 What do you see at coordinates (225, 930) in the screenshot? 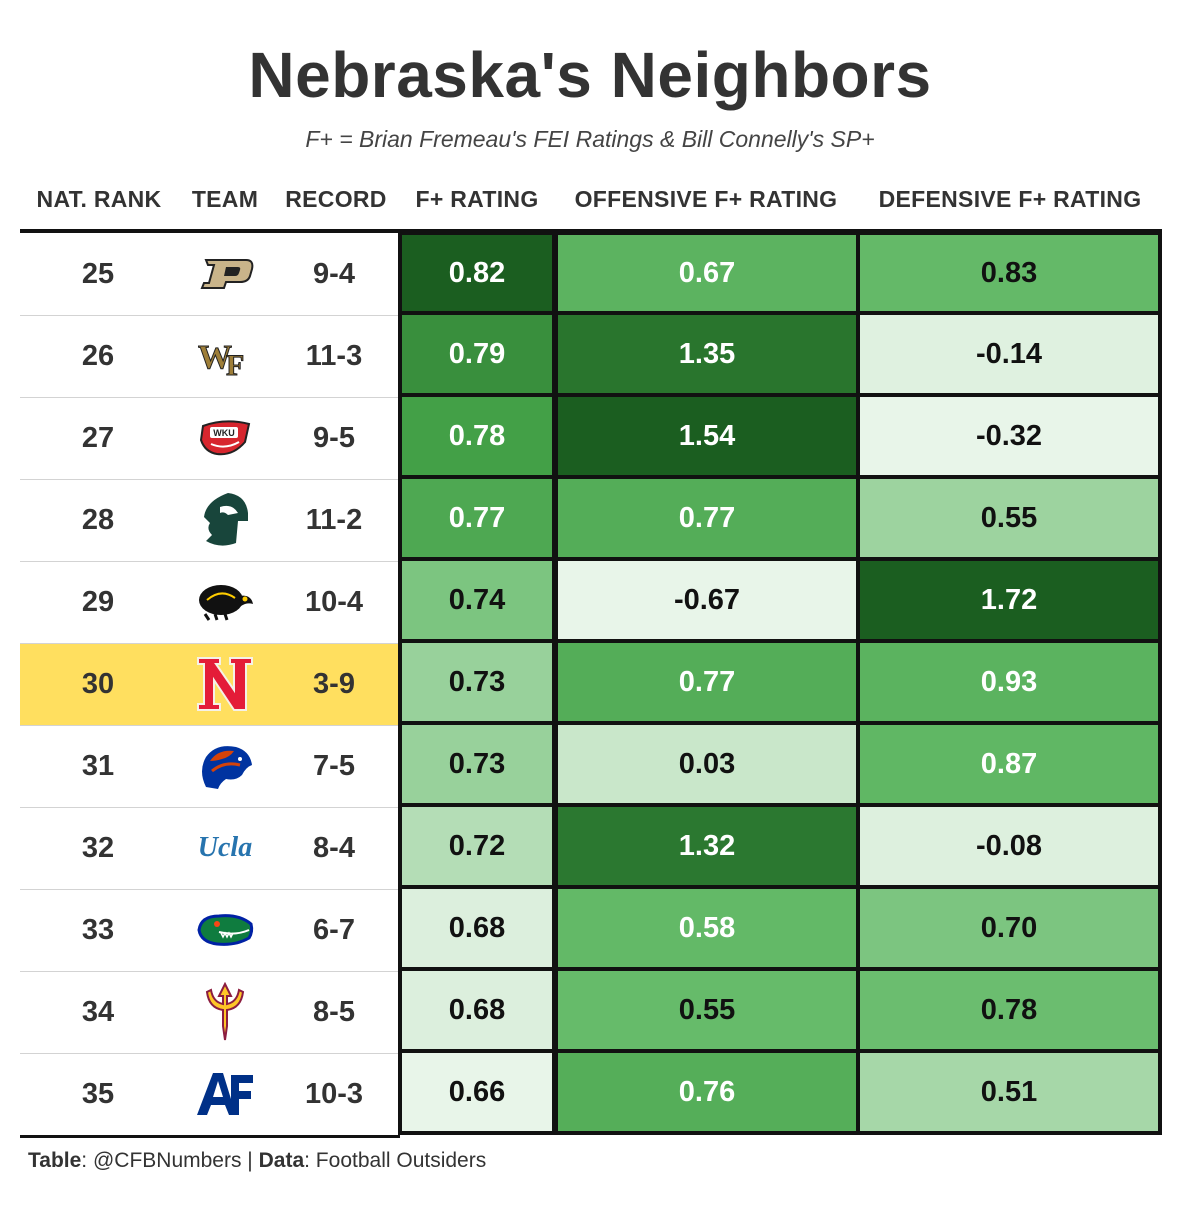
I see `florida-logo` at bounding box center [225, 930].